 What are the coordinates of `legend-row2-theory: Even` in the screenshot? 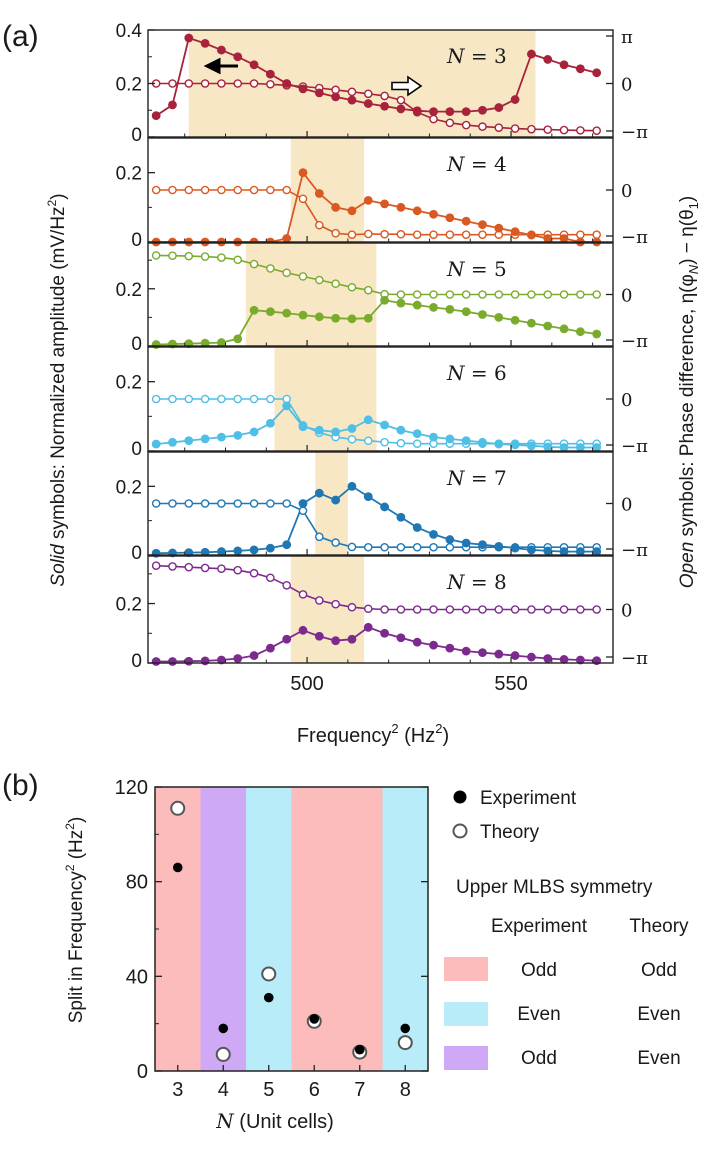 It's located at (658, 1014).